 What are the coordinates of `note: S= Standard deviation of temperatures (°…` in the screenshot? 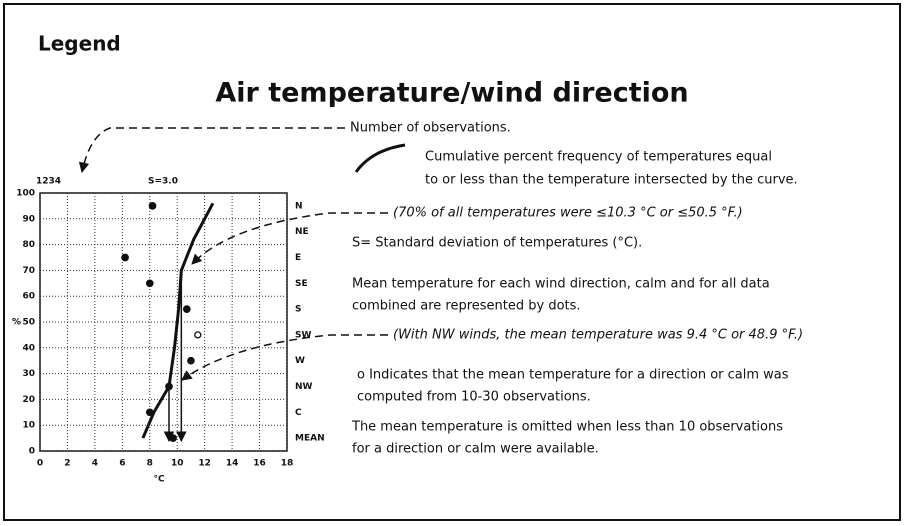 It's located at (497, 243).